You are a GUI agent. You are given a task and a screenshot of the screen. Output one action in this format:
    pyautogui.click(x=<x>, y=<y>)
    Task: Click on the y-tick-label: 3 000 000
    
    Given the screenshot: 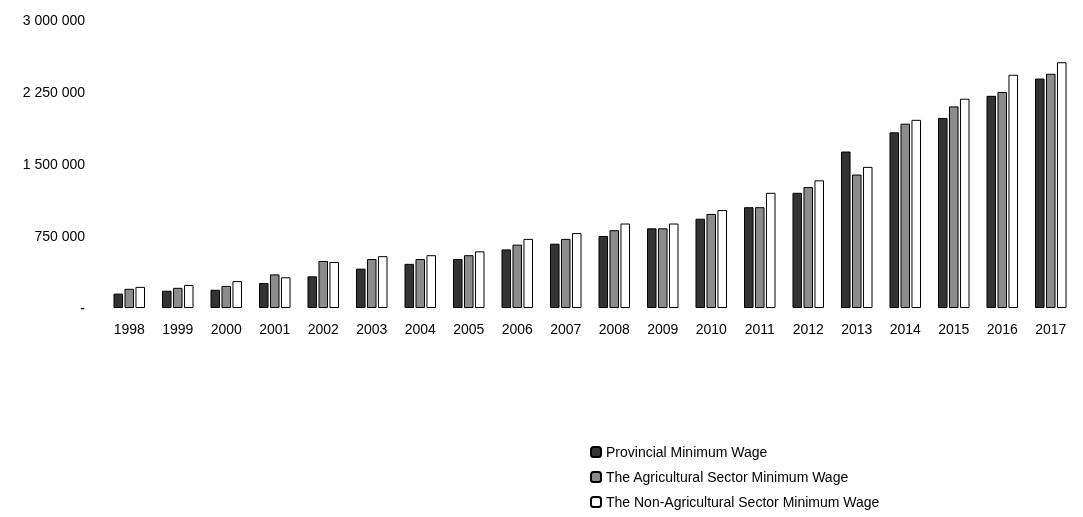 What is the action you would take?
    pyautogui.click(x=54, y=20)
    